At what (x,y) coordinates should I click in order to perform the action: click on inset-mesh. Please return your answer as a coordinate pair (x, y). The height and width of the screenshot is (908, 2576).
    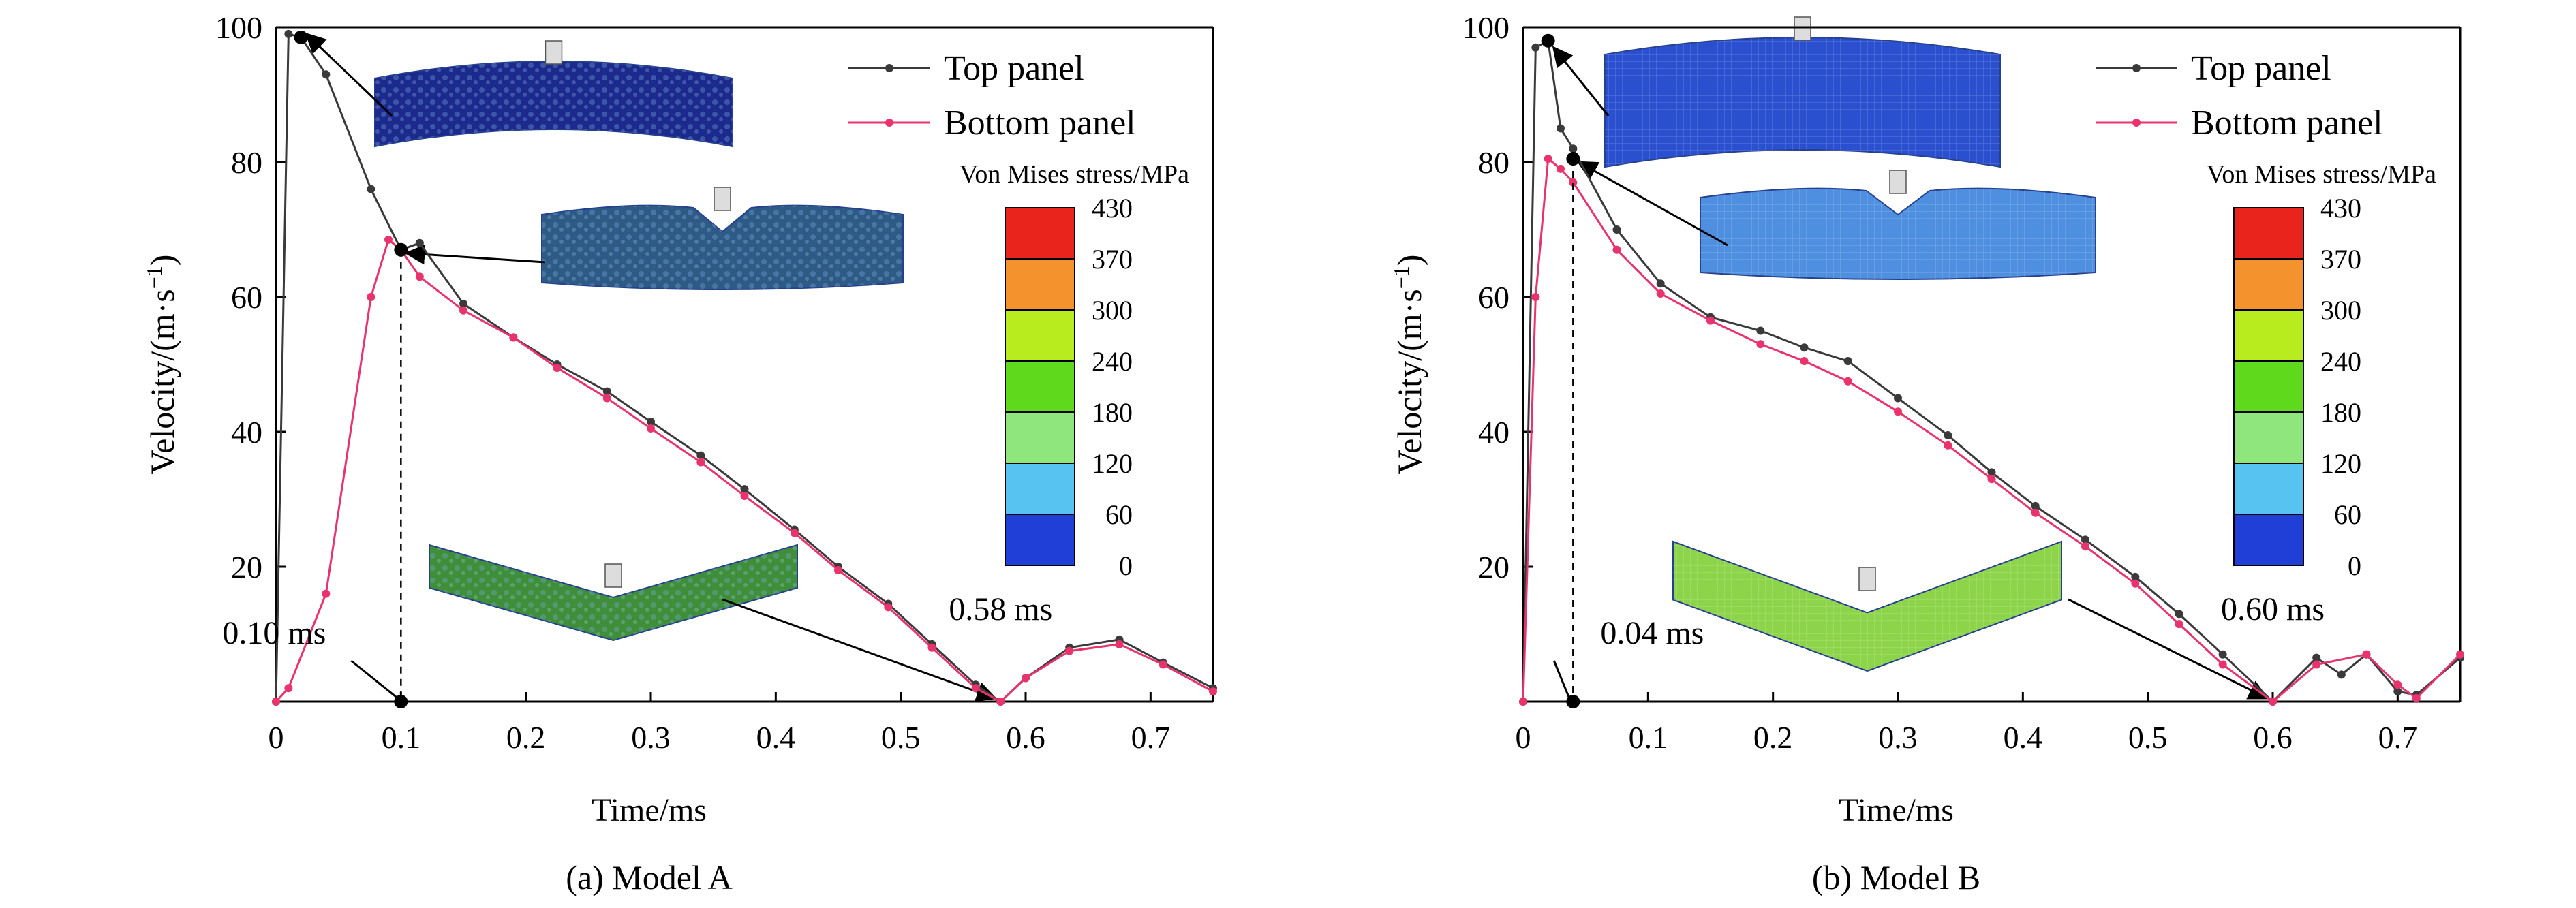
    Looking at the image, I should click on (1898, 234).